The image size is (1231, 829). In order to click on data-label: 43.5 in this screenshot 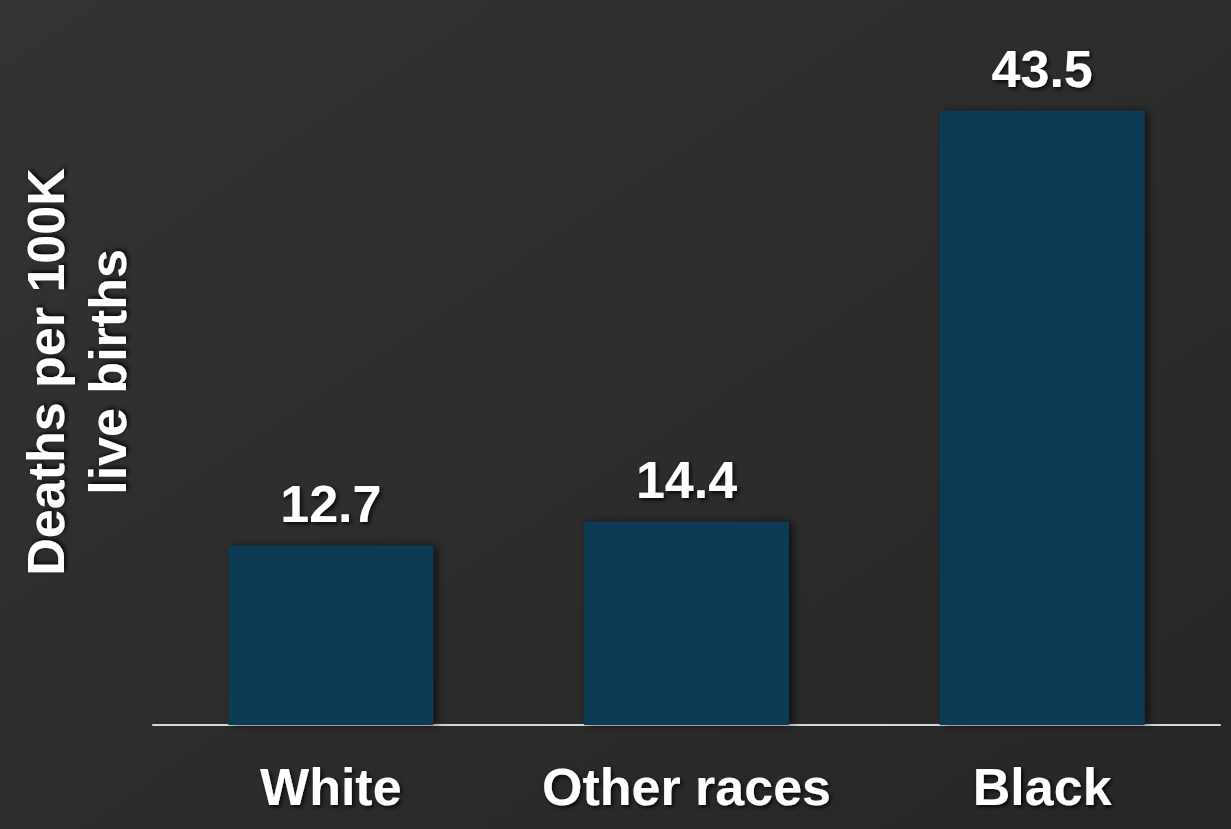, I will do `click(1042, 68)`.